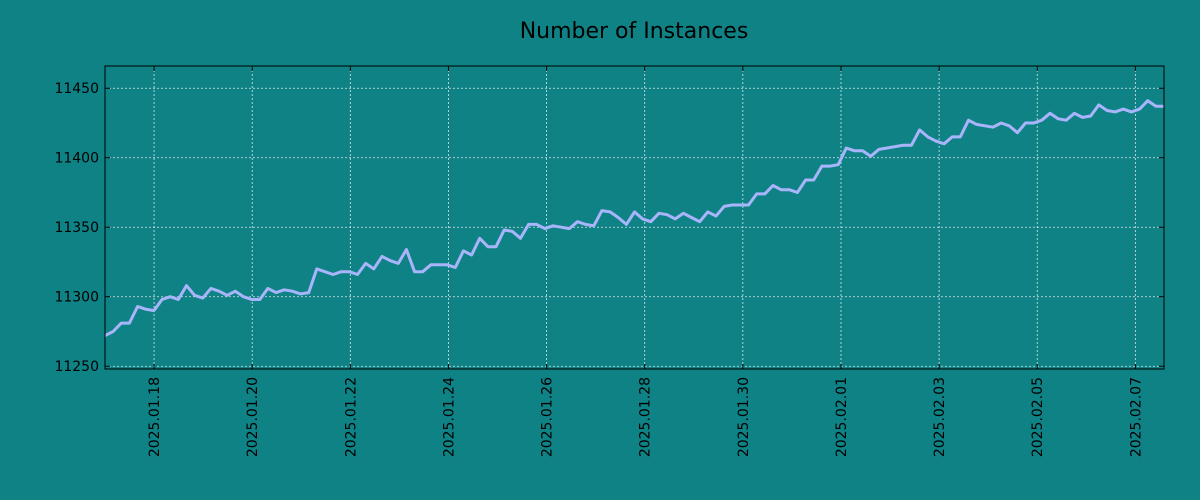 This screenshot has height=500, width=1200. Describe the element at coordinates (548, 417) in the screenshot. I see `x-tick-label: 2025.01.26` at that location.